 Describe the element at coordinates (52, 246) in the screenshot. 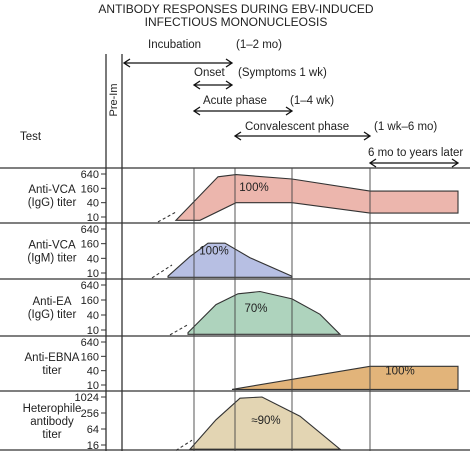

I see `row-label-vca_igm-1: Anti-VCA` at that location.